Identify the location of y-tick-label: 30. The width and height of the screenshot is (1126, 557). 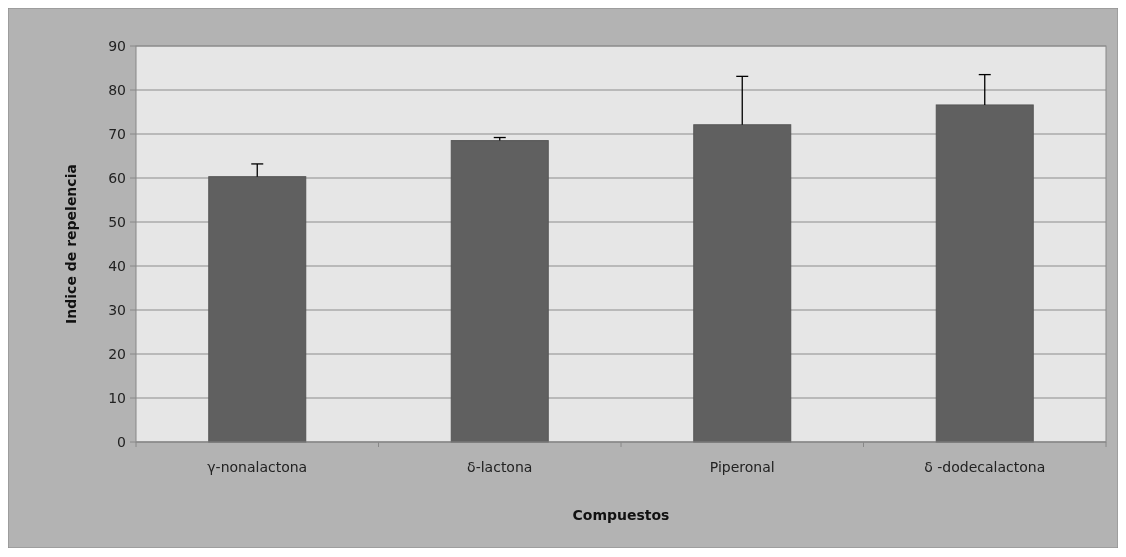
(117, 309).